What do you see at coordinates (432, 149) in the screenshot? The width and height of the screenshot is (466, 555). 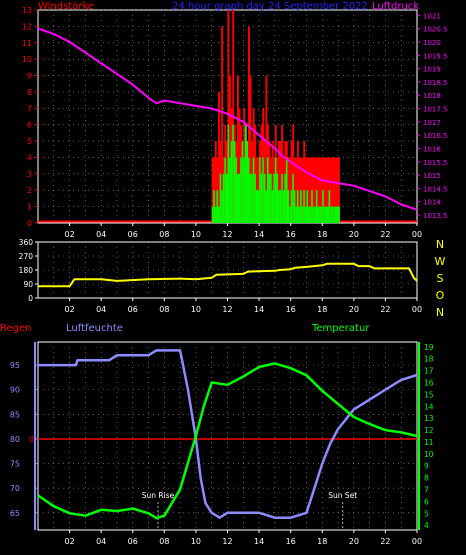 I see `pressure-y-tick-label: 1016` at bounding box center [432, 149].